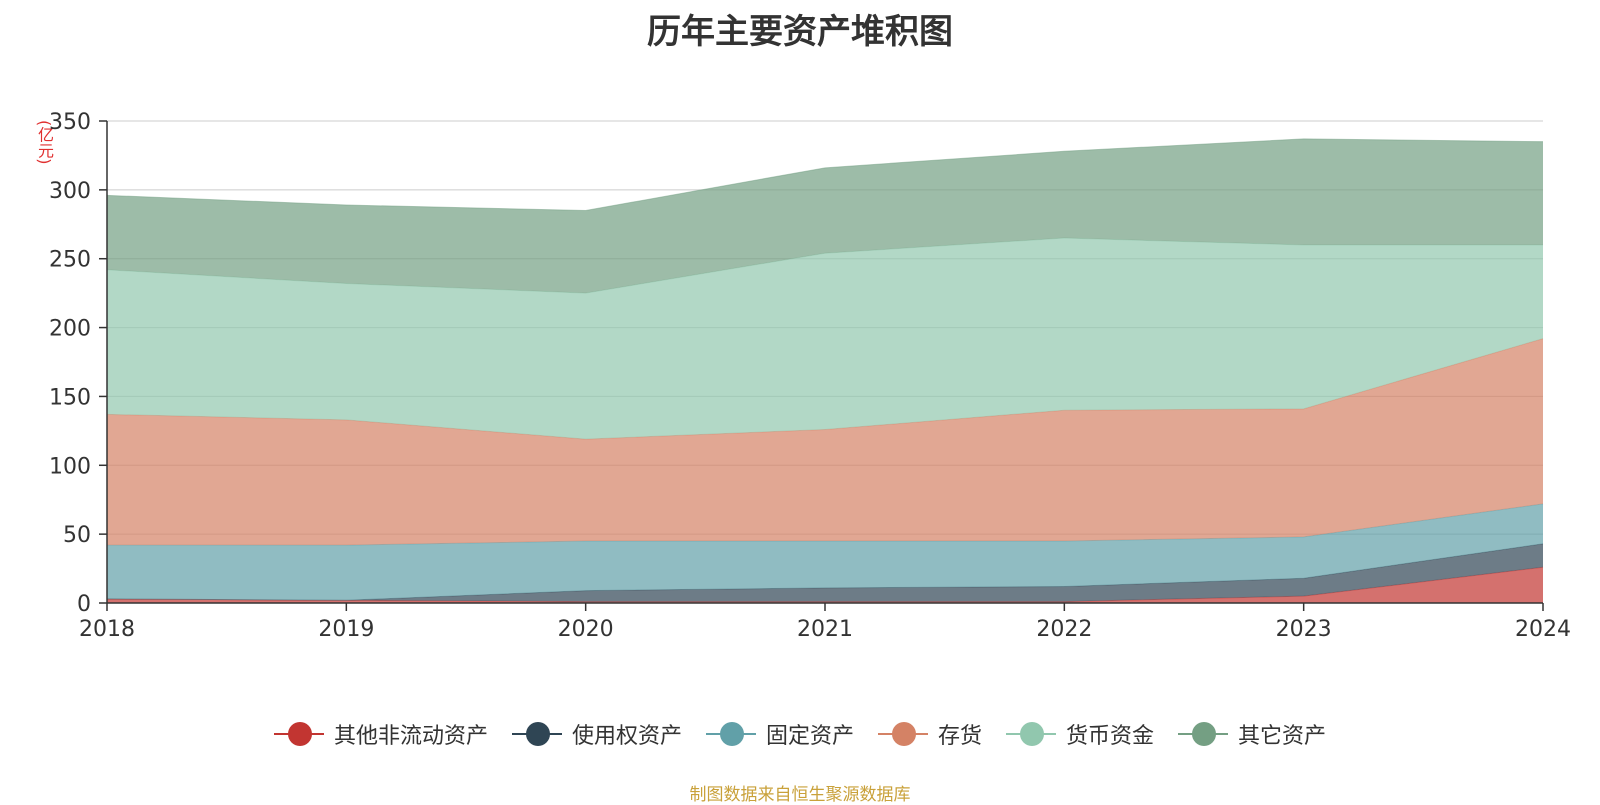  I want to click on legend-label: 使用权资产, so click(626, 736).